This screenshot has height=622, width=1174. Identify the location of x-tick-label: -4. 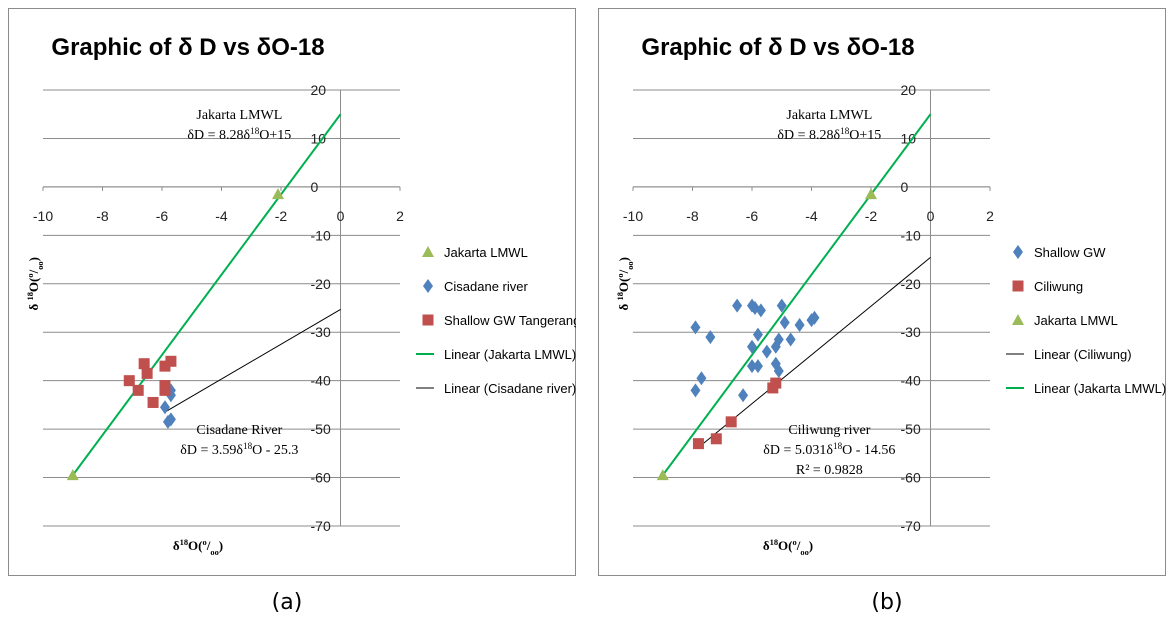
(221, 216).